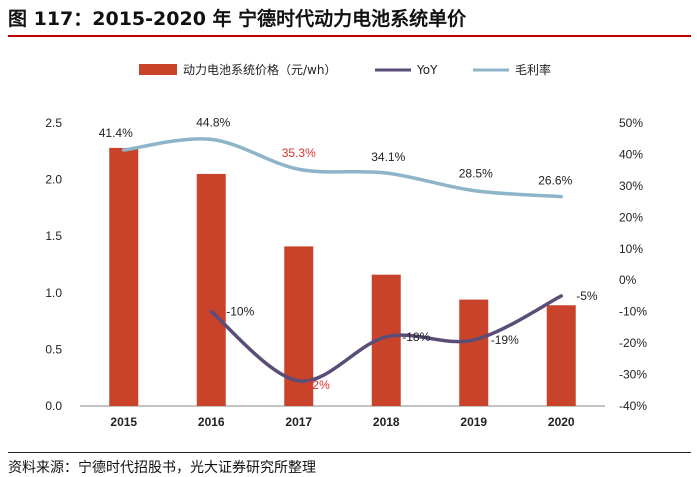 This screenshot has width=697, height=477. I want to click on y-left-tick-label: 2.5, so click(53, 123).